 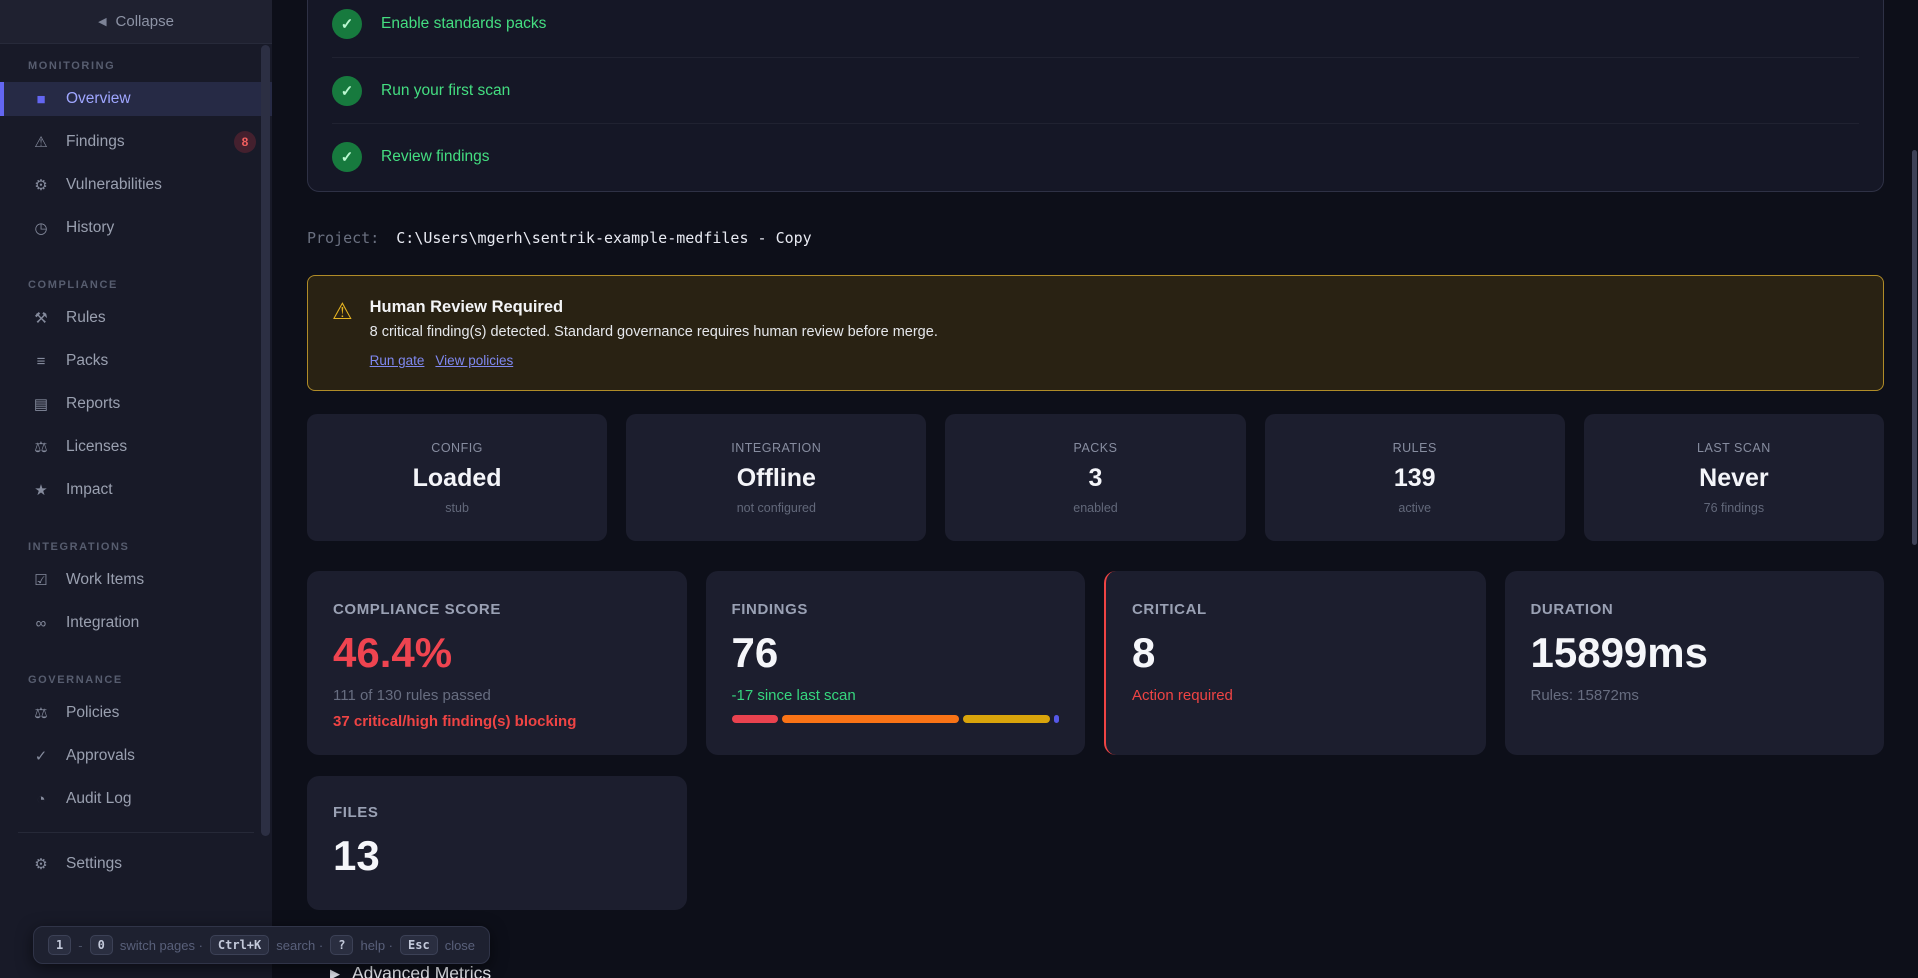 I want to click on duration-value: 15899ms, so click(x=1619, y=652).